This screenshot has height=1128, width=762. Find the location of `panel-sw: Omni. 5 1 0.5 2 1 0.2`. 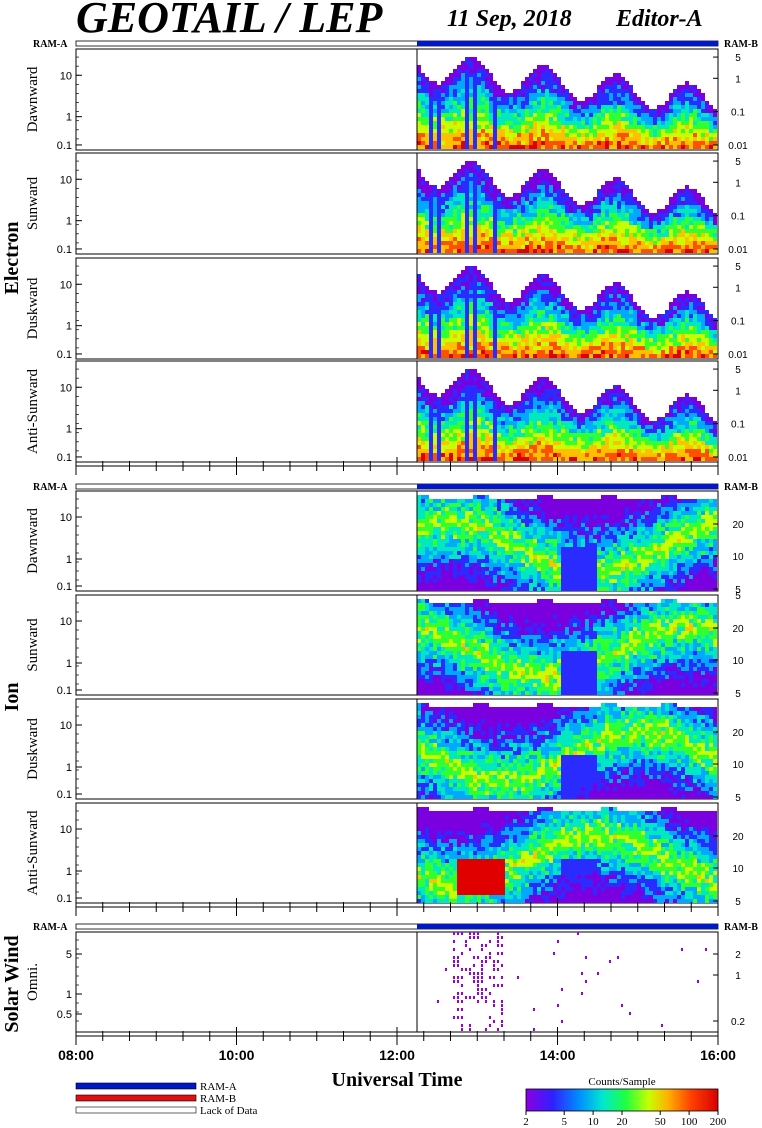

panel-sw: Omni. 5 1 0.5 2 1 0.2 is located at coordinates (385, 982).